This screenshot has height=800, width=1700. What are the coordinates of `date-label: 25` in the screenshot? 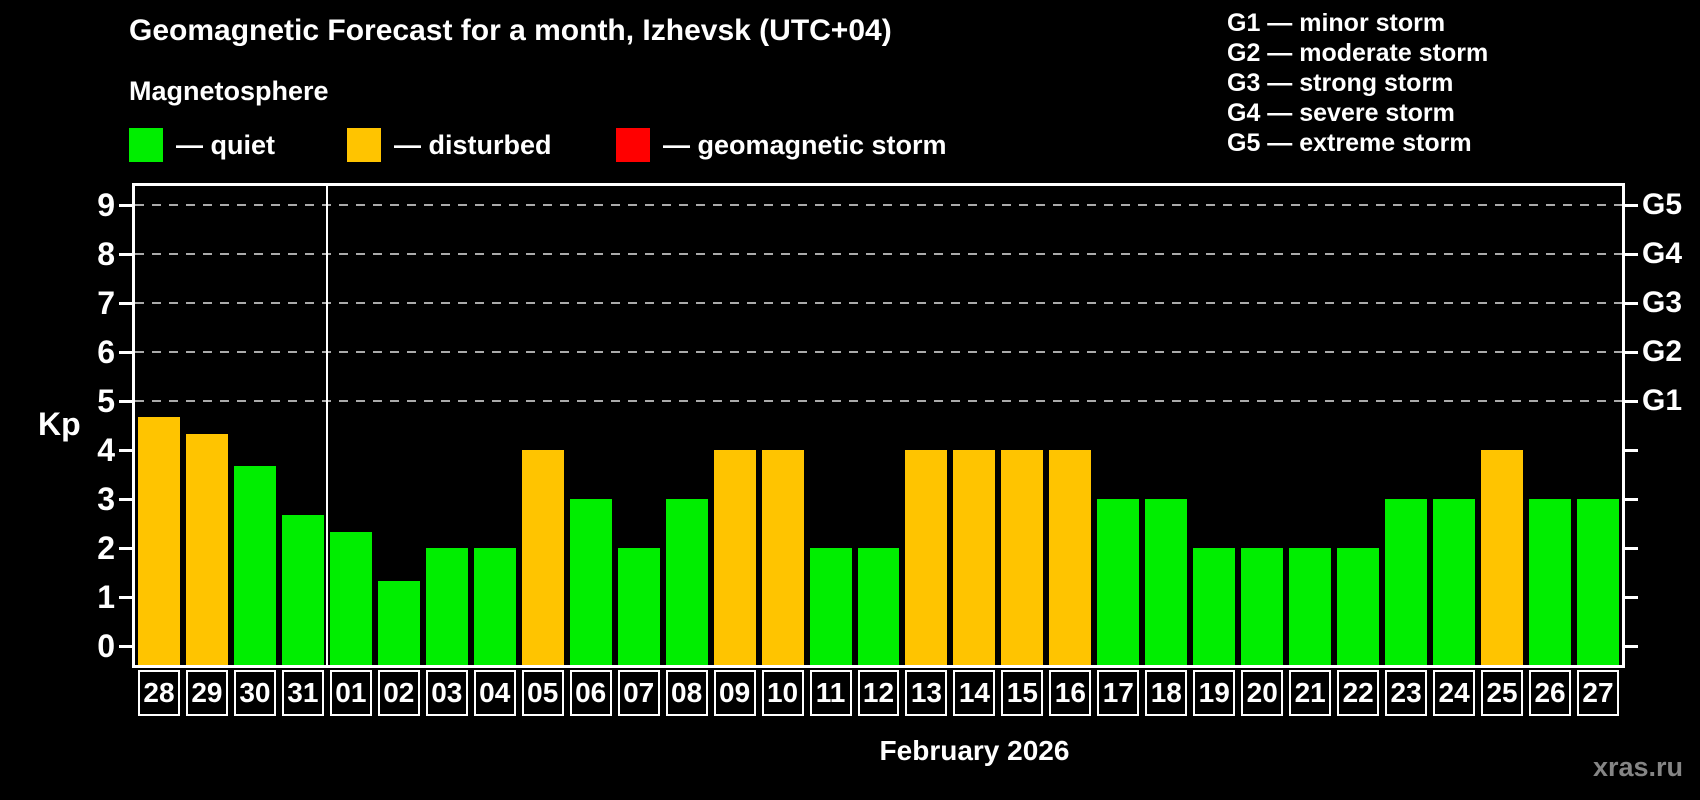 It's located at (1502, 693).